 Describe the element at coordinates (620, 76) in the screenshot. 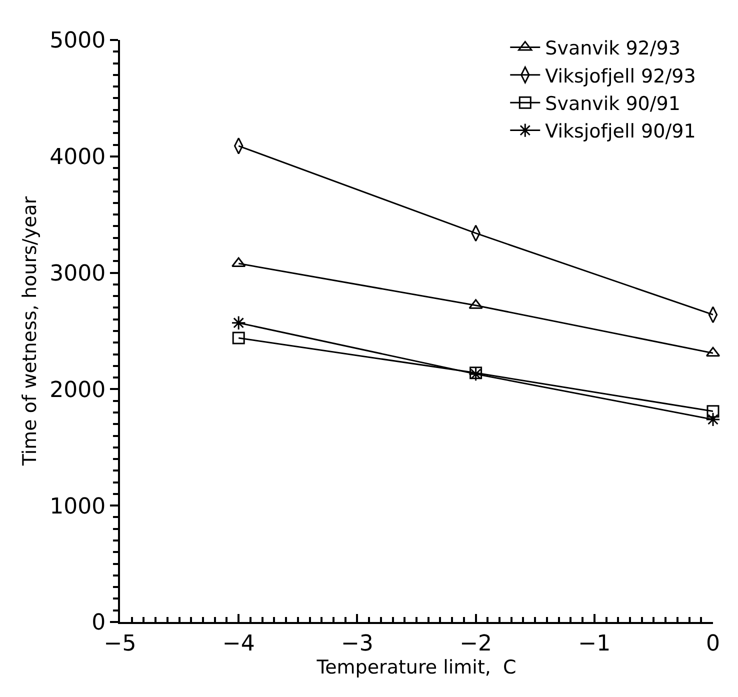

I see `legend-label: Viksjofjell 92/93` at that location.